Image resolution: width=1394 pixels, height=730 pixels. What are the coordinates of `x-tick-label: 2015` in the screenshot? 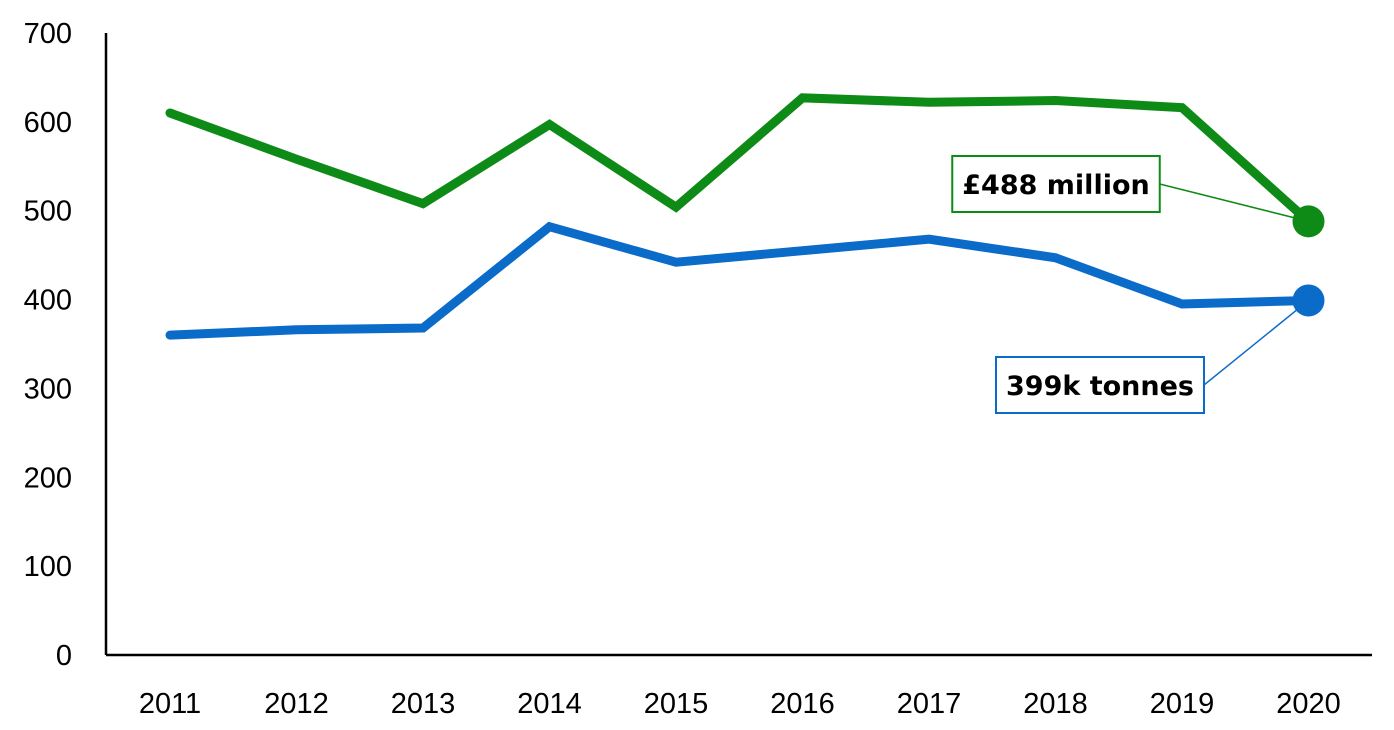 It's located at (676, 704).